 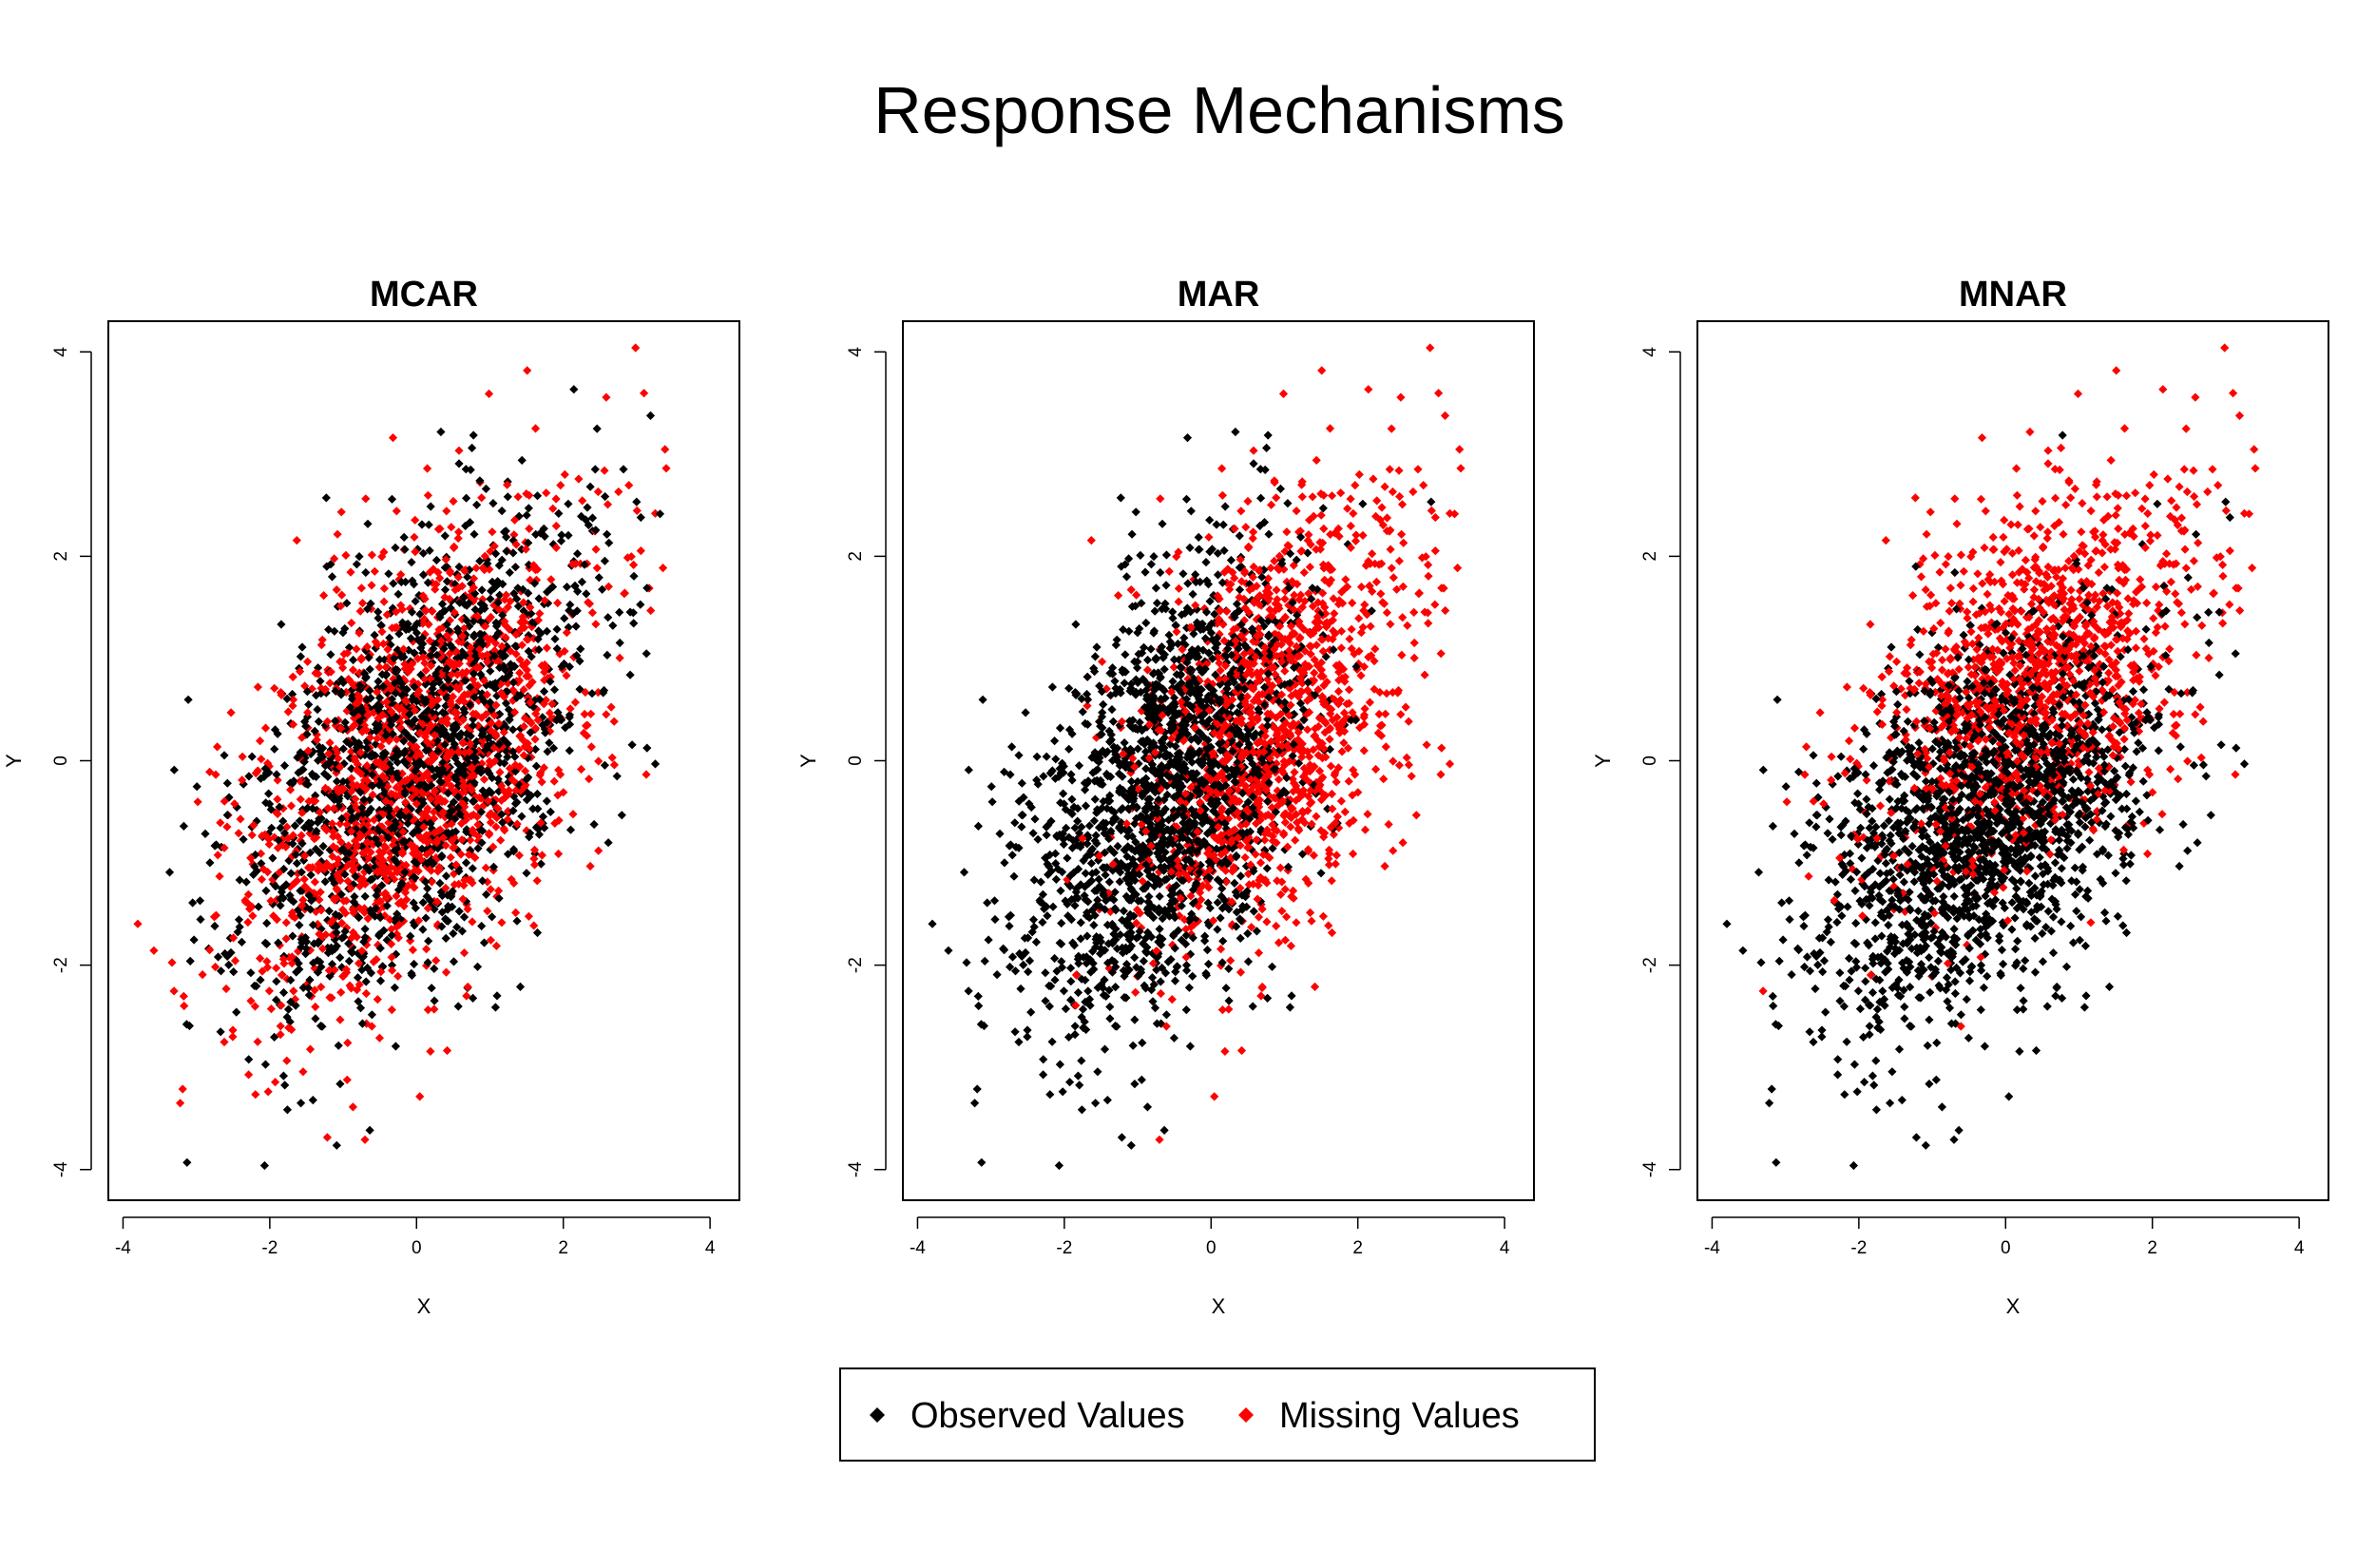 I want to click on x-tick-label: -4, so click(x=123, y=1248).